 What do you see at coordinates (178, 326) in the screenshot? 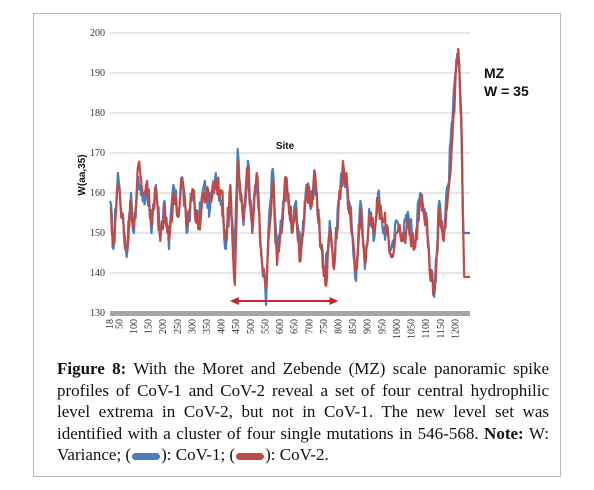
I see `x-tick-label: 250` at bounding box center [178, 326].